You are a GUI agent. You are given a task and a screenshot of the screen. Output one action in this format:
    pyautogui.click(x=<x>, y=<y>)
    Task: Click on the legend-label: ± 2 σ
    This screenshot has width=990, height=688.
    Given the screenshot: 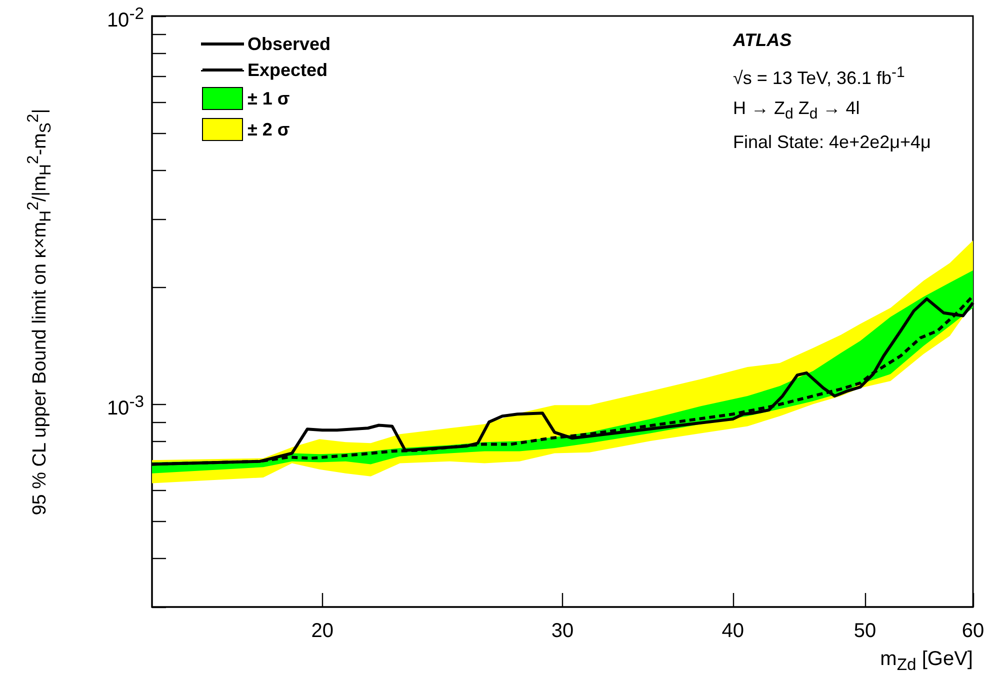 What is the action you would take?
    pyautogui.click(x=269, y=130)
    